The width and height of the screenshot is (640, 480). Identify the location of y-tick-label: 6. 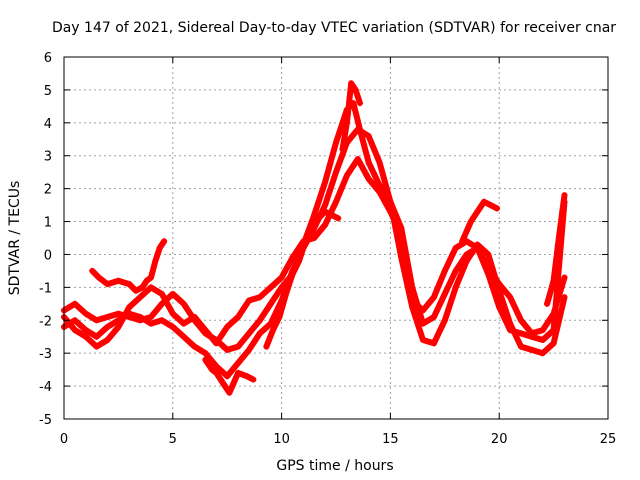
(48, 58).